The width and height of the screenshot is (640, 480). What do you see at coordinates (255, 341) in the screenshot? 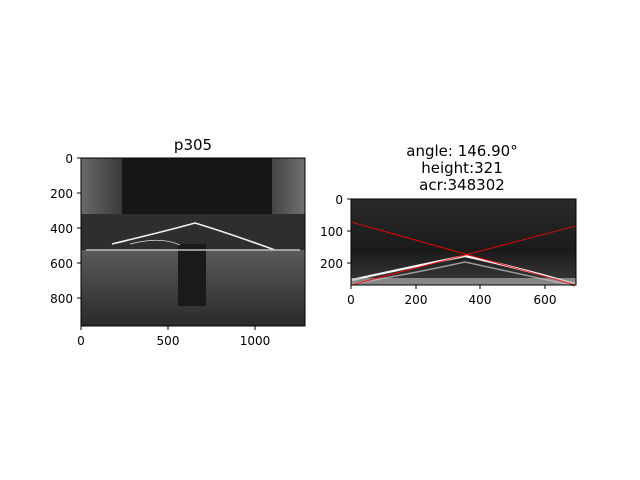
I see `x-tick-label: 1000` at bounding box center [255, 341].